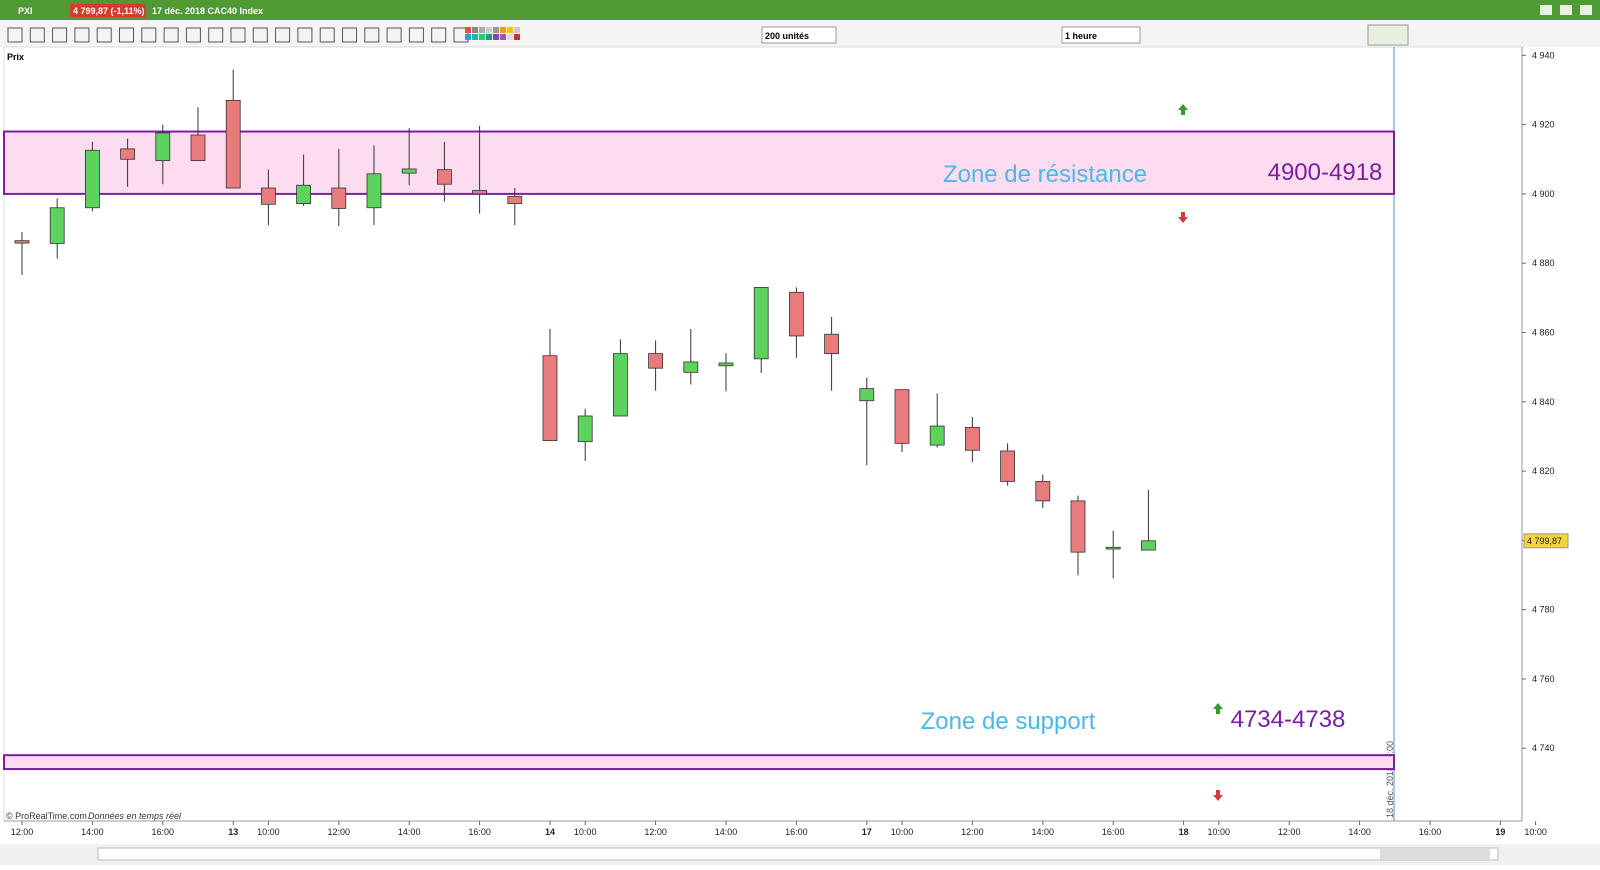 This screenshot has height=870, width=1600. What do you see at coordinates (1543, 263) in the screenshot?
I see `y-tick-label: 4 880` at bounding box center [1543, 263].